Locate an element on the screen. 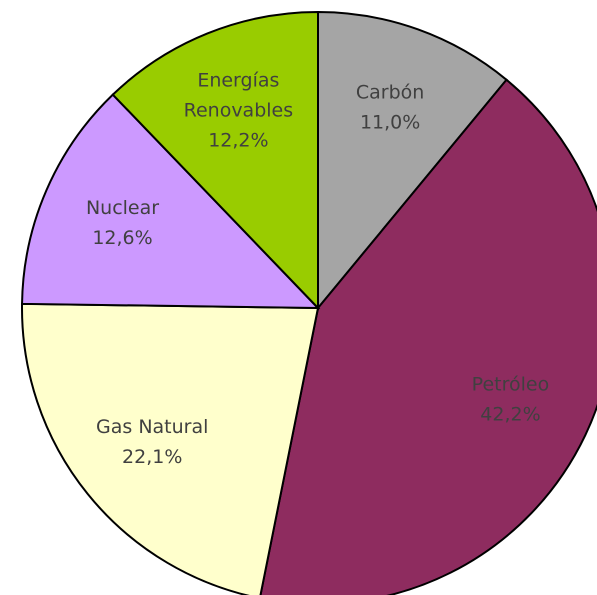 This screenshot has width=597, height=595. category-word: Renovables is located at coordinates (239, 110).